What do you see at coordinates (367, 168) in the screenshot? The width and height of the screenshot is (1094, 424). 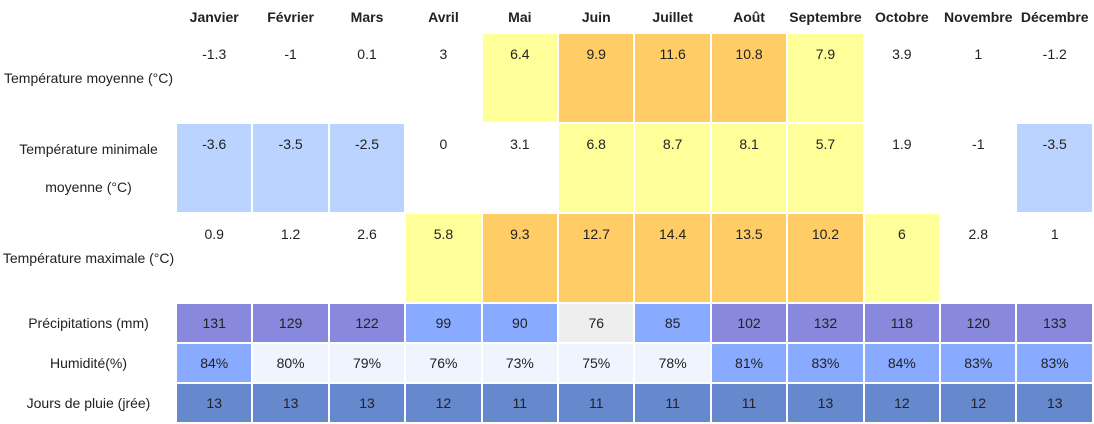 I see `value-cell: -2.5` at bounding box center [367, 168].